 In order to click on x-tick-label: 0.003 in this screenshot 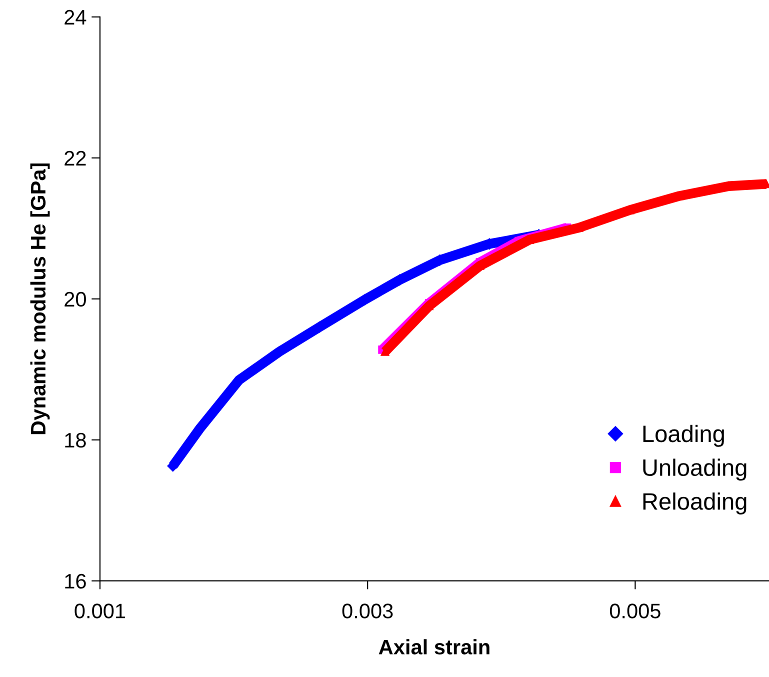, I will do `click(367, 611)`.